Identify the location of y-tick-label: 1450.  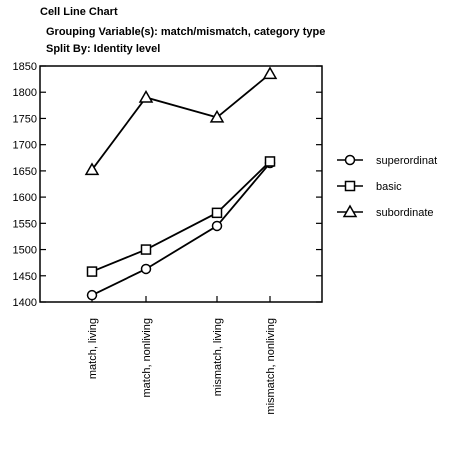
(25, 277).